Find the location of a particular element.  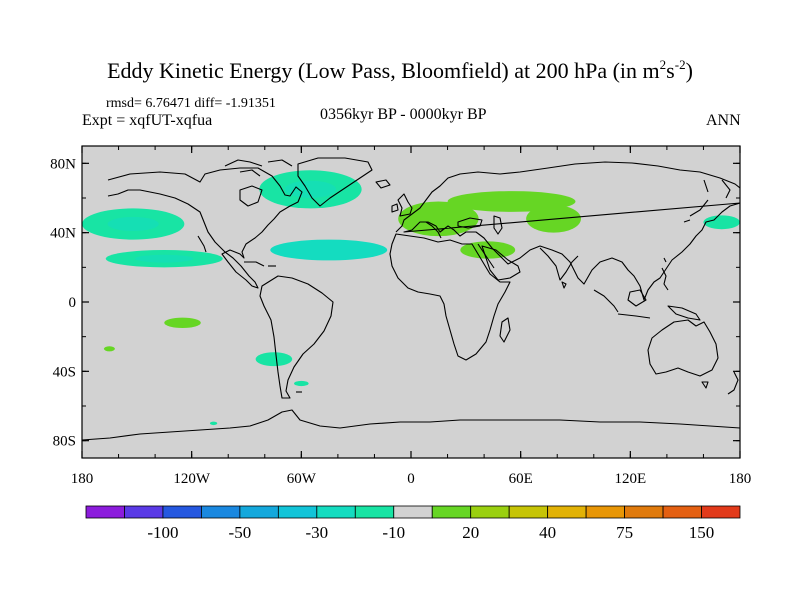

x-tick-label: 0 is located at coordinates (411, 479).